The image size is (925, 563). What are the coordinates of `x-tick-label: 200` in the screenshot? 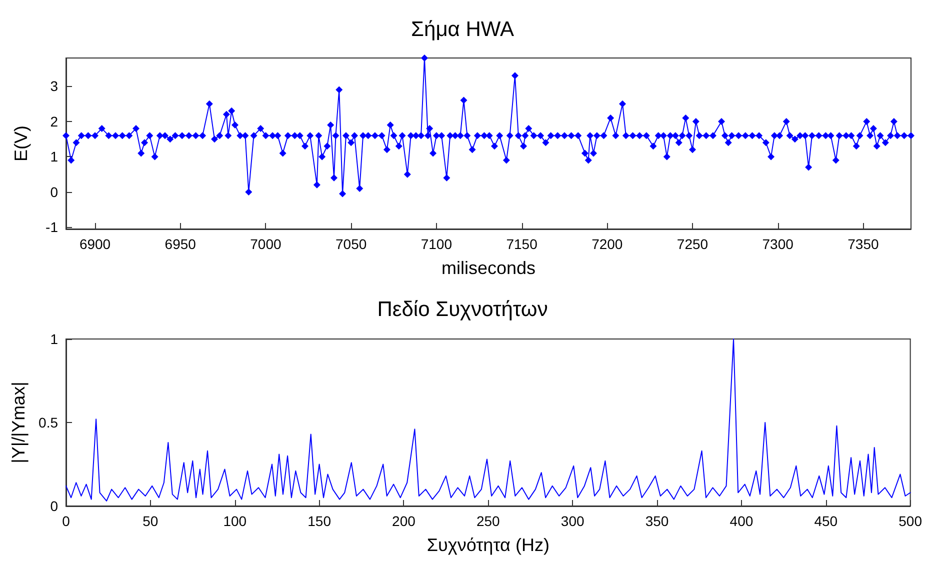 It's located at (404, 521).